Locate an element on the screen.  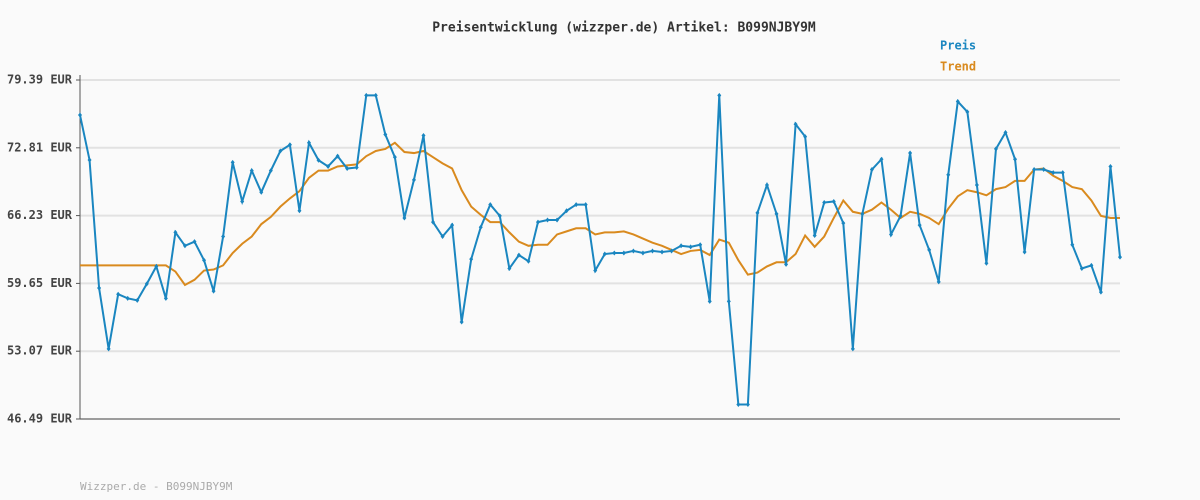
y-tick-label: 46.49 EUR is located at coordinates (40, 419).